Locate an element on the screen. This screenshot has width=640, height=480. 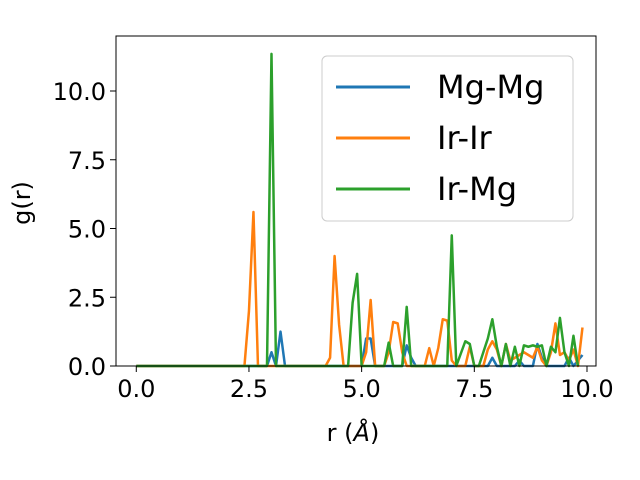
y-tick-label: 7.5 is located at coordinates (87, 161).